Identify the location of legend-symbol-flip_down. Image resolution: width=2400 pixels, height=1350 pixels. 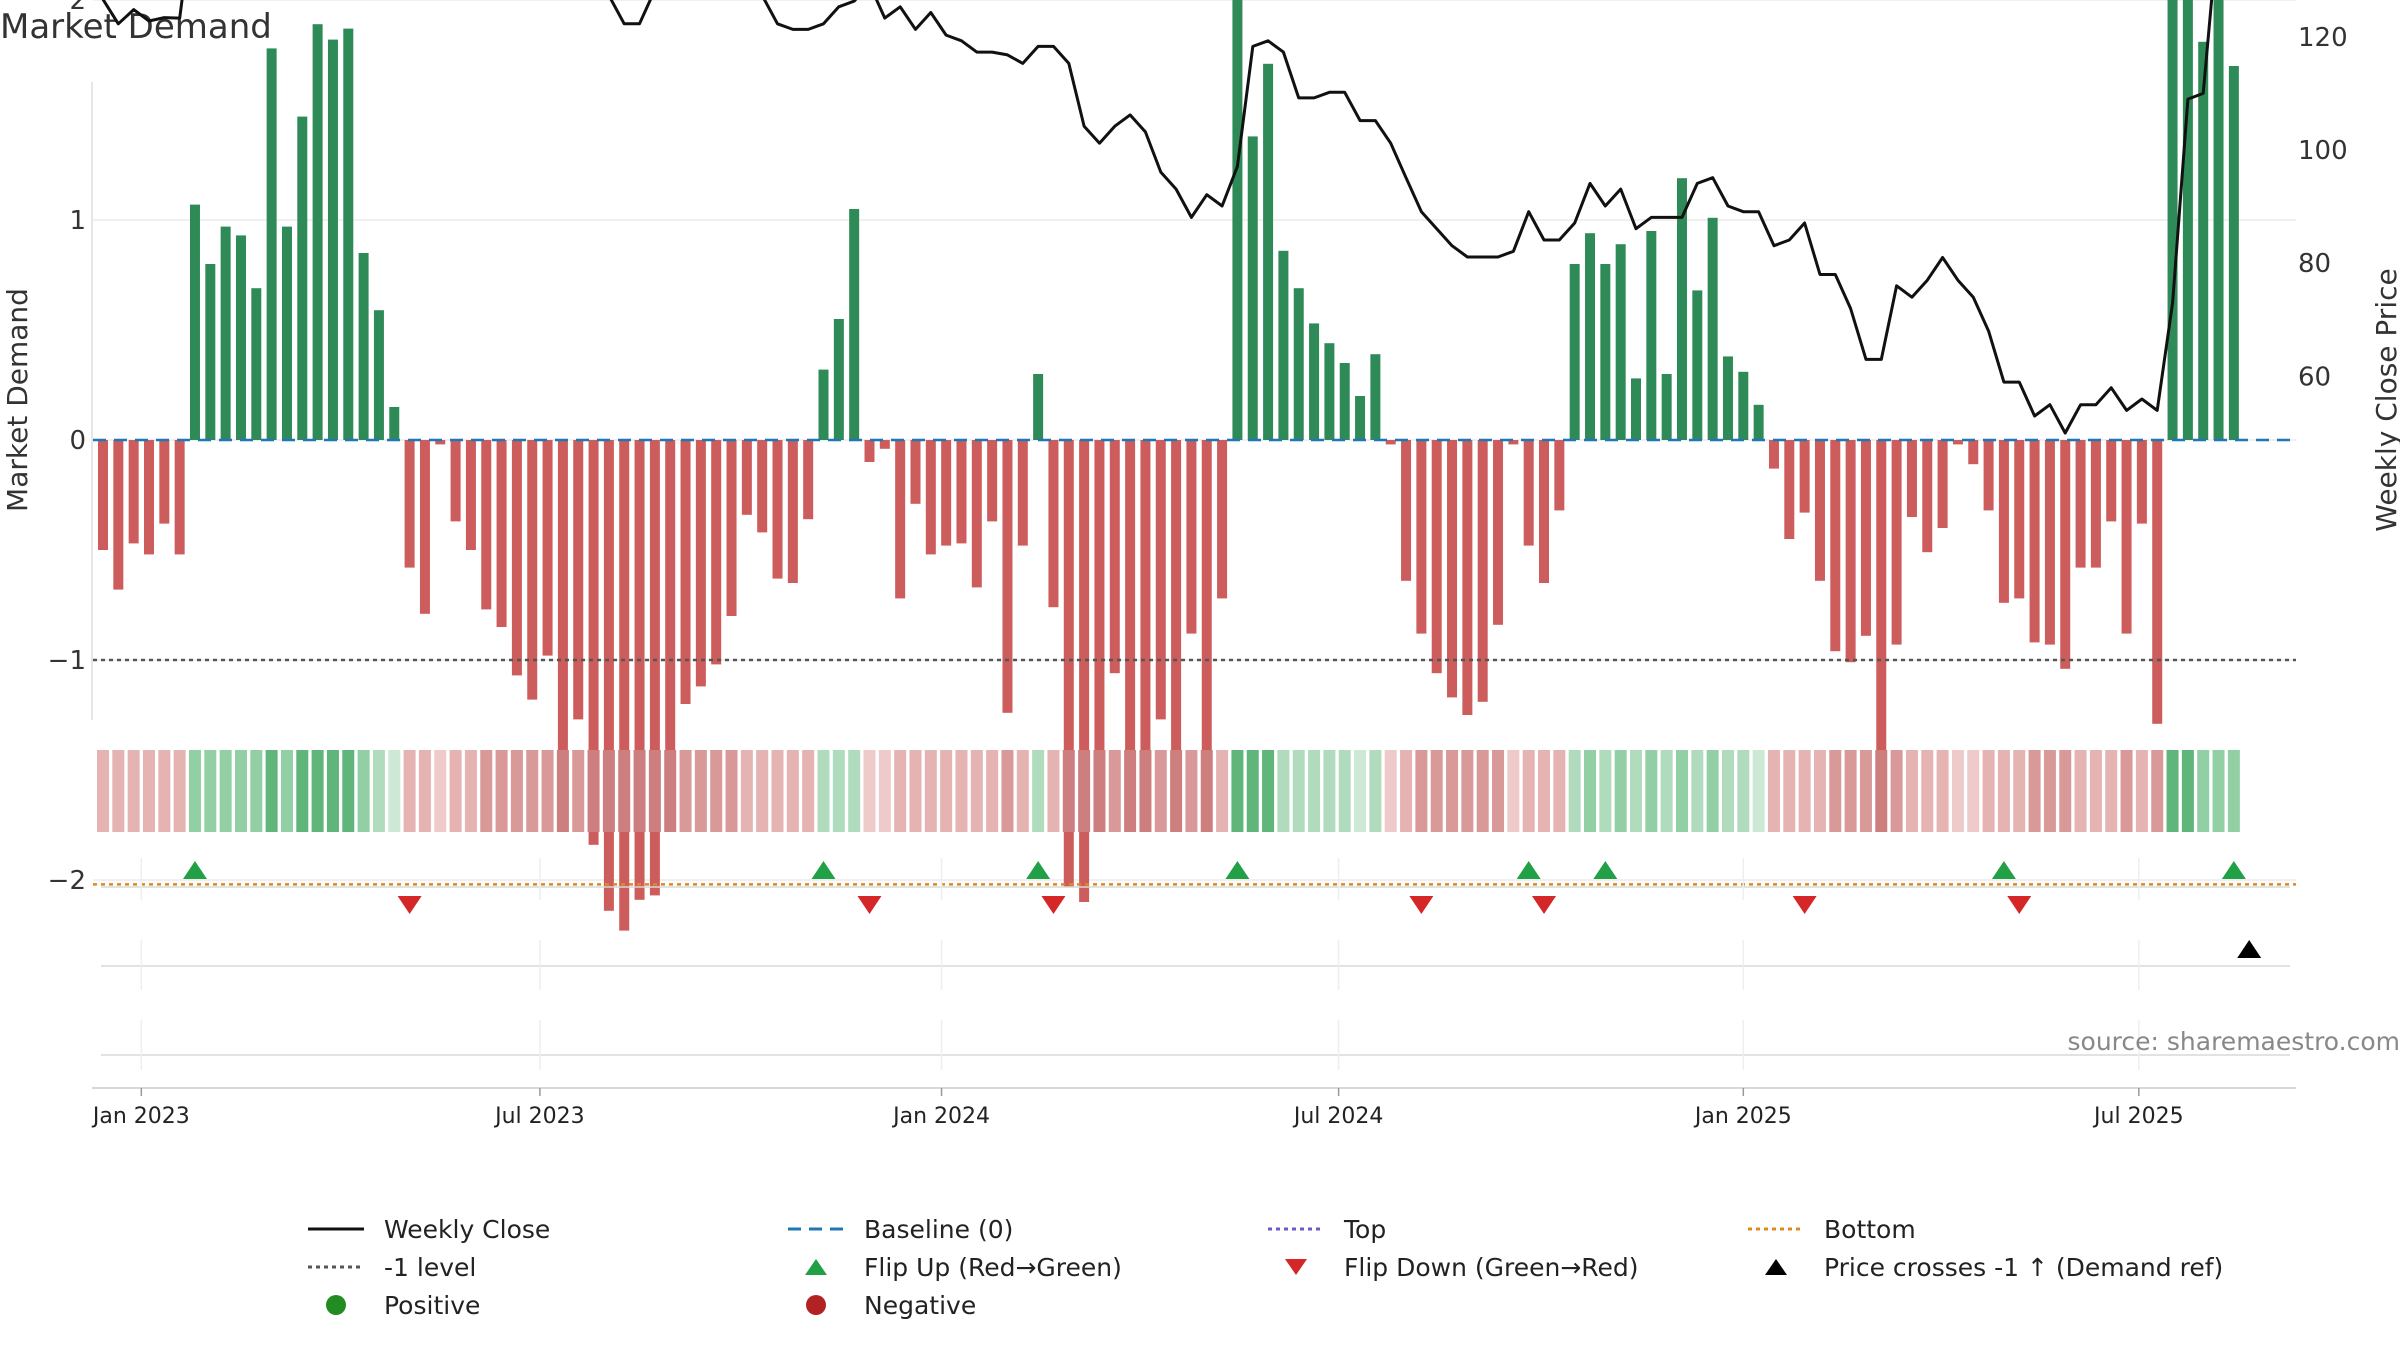
(1296, 1267).